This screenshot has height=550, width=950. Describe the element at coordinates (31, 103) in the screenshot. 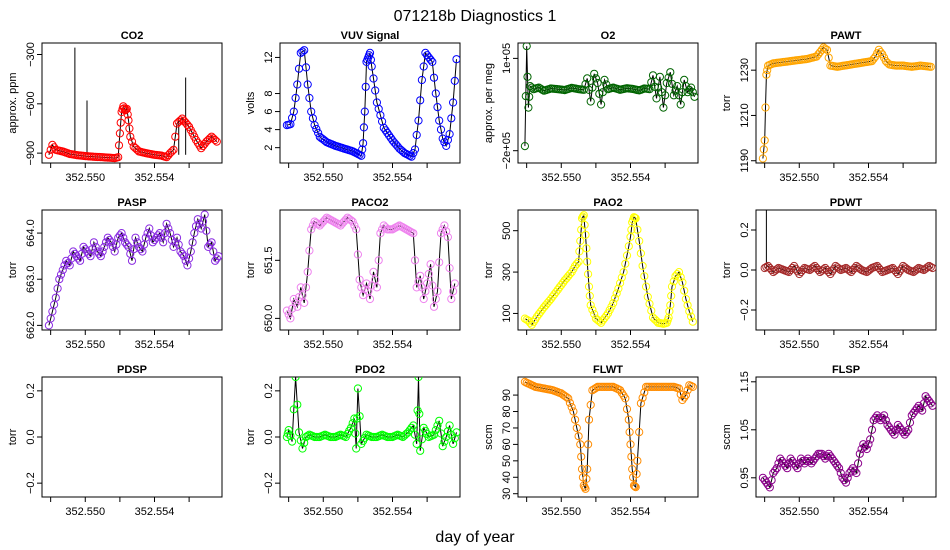

I see `y-tick-label: −600` at that location.